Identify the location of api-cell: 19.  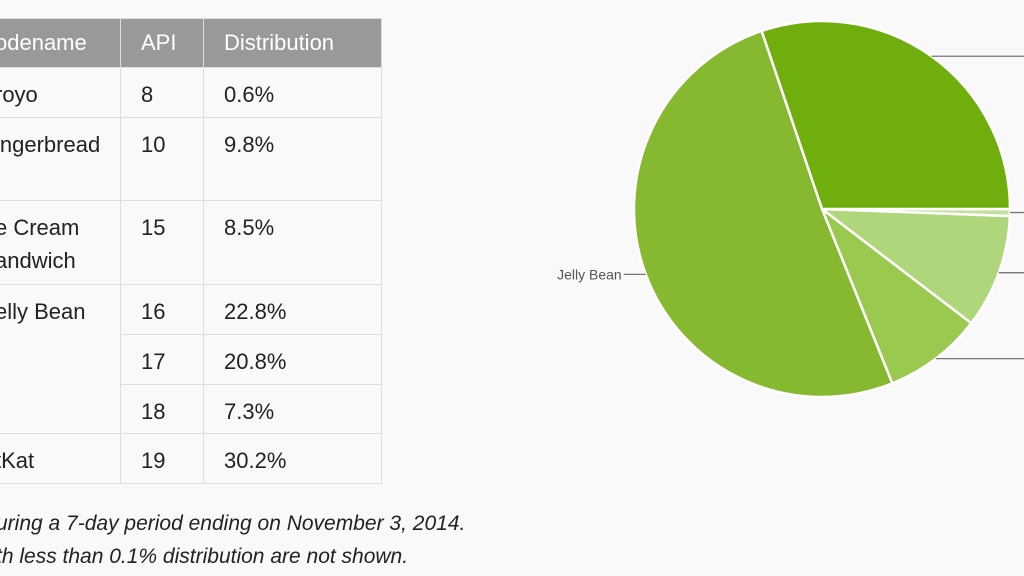
(162, 458).